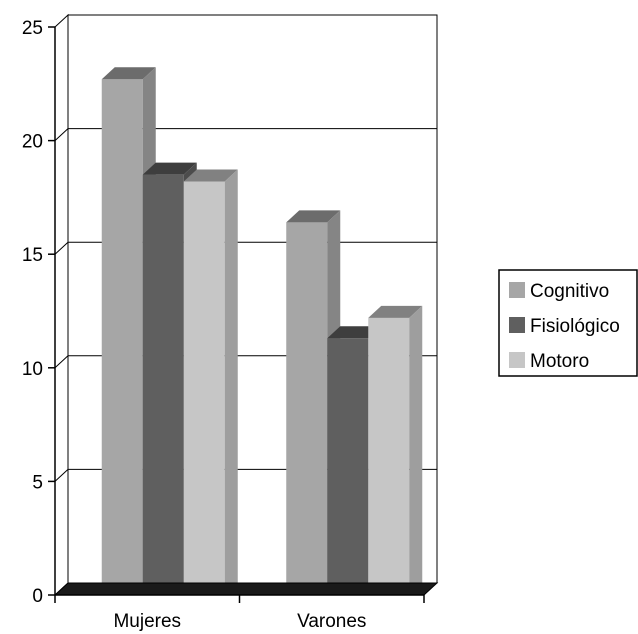 This screenshot has width=638, height=634. I want to click on floor, so click(246, 589).